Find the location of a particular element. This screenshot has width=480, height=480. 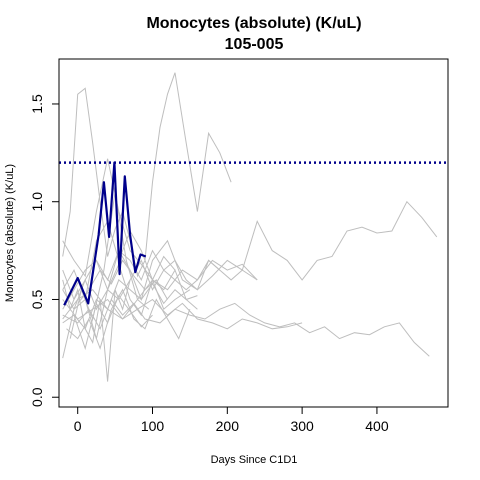

y-tick-label: 0.0 is located at coordinates (37, 397).